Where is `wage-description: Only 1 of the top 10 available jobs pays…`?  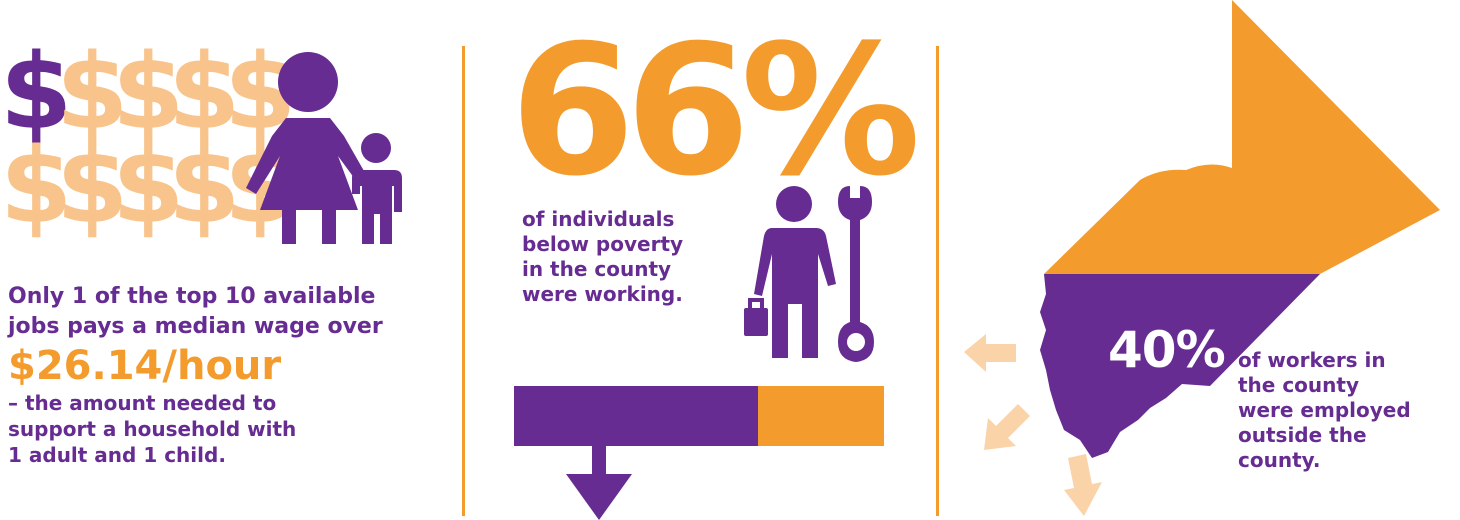
wage-description: Only 1 of the top 10 available jobs pays… is located at coordinates (218, 375).